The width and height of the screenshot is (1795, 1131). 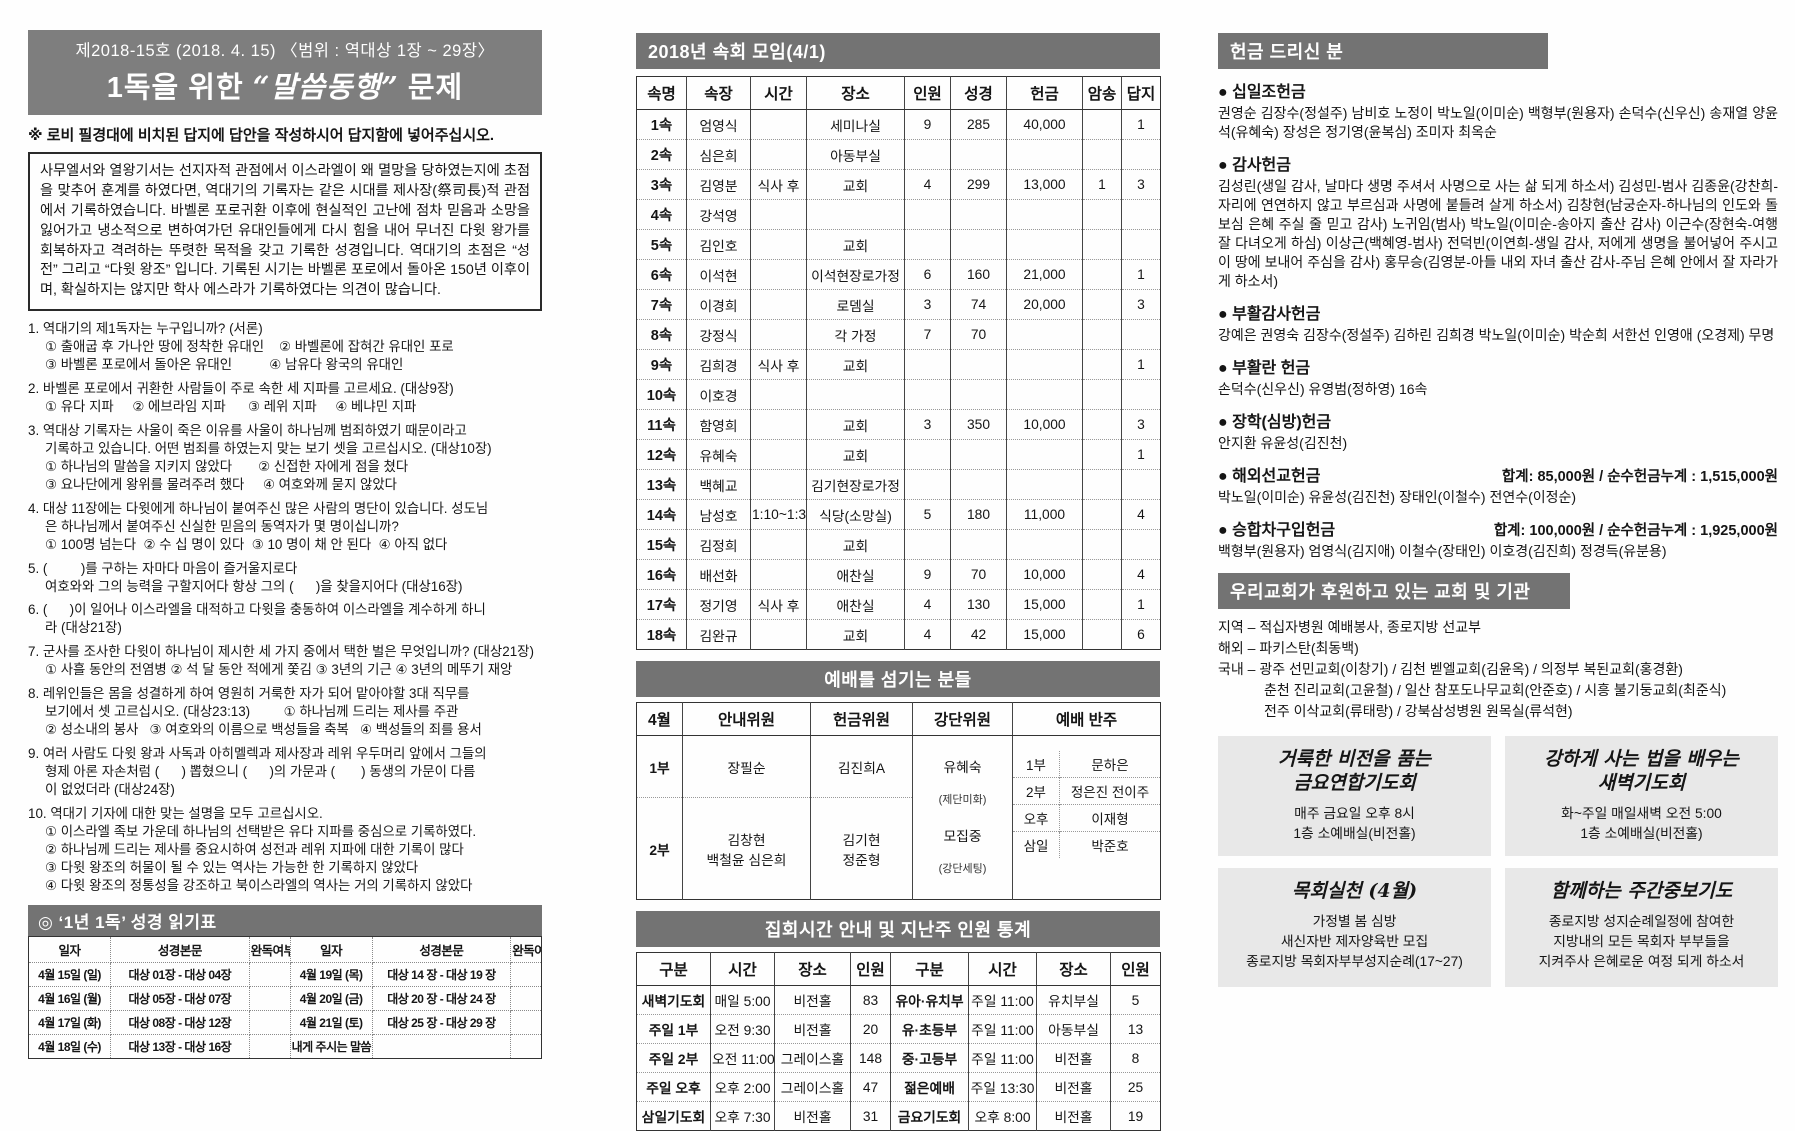 What do you see at coordinates (855, 93) in the screenshot?
I see `table-cell: 장소` at bounding box center [855, 93].